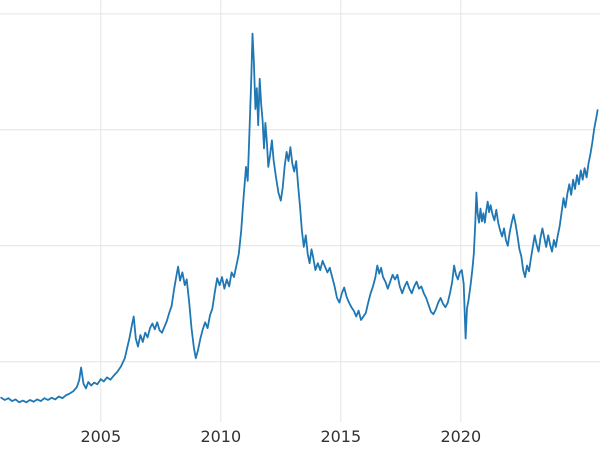 This screenshot has width=600, height=450. Describe the element at coordinates (460, 436) in the screenshot. I see `x-tick-label: 2020` at that location.